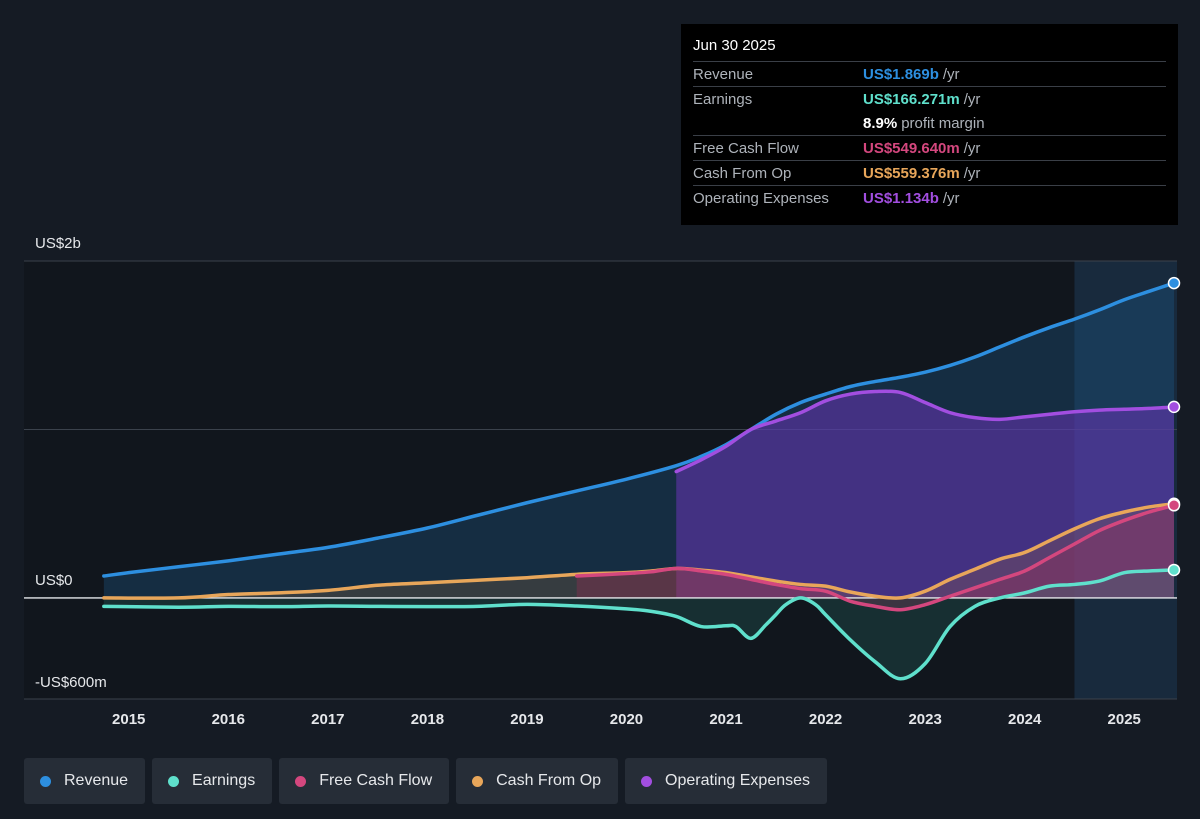 The width and height of the screenshot is (1200, 819). Describe the element at coordinates (911, 148) in the screenshot. I see `tooltip-value: US$549.640m` at that location.